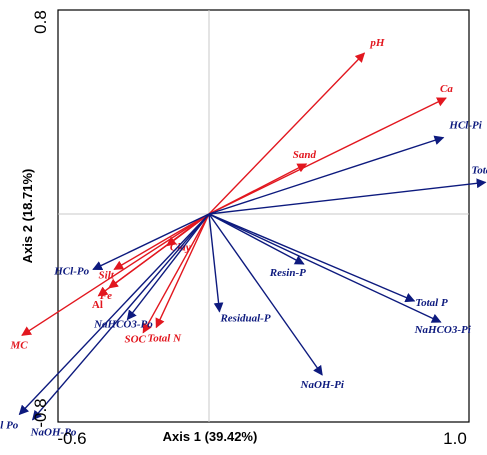 The height and width of the screenshot is (455, 487). Describe the element at coordinates (322, 385) in the screenshot. I see `vector-label-naoh-pi: NaOH-Pi` at that location.